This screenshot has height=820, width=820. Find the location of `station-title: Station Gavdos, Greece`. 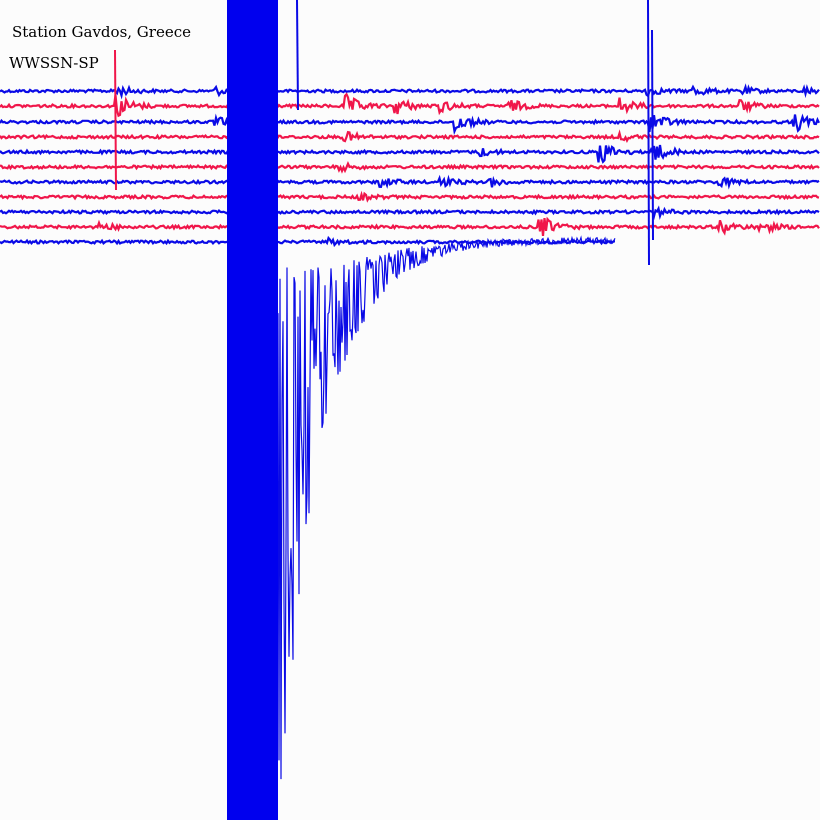

station-title: Station Gavdos, Greece is located at coordinates (101, 32).